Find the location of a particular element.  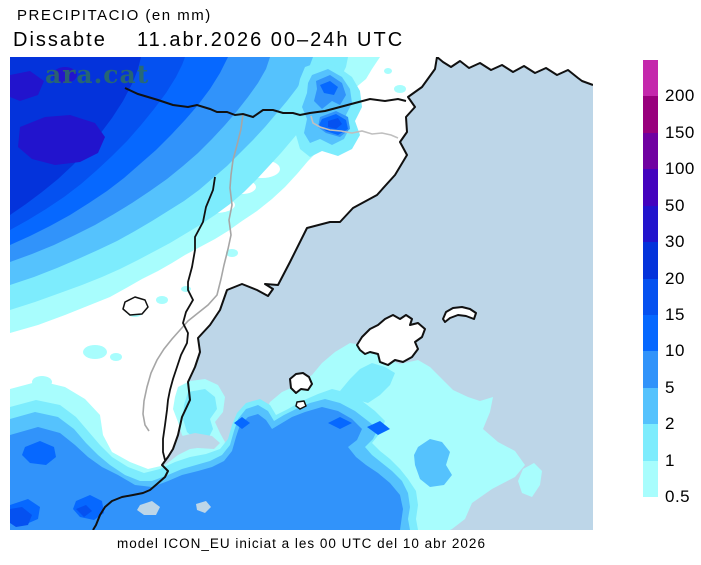

legend-label: 100 is located at coordinates (680, 169).